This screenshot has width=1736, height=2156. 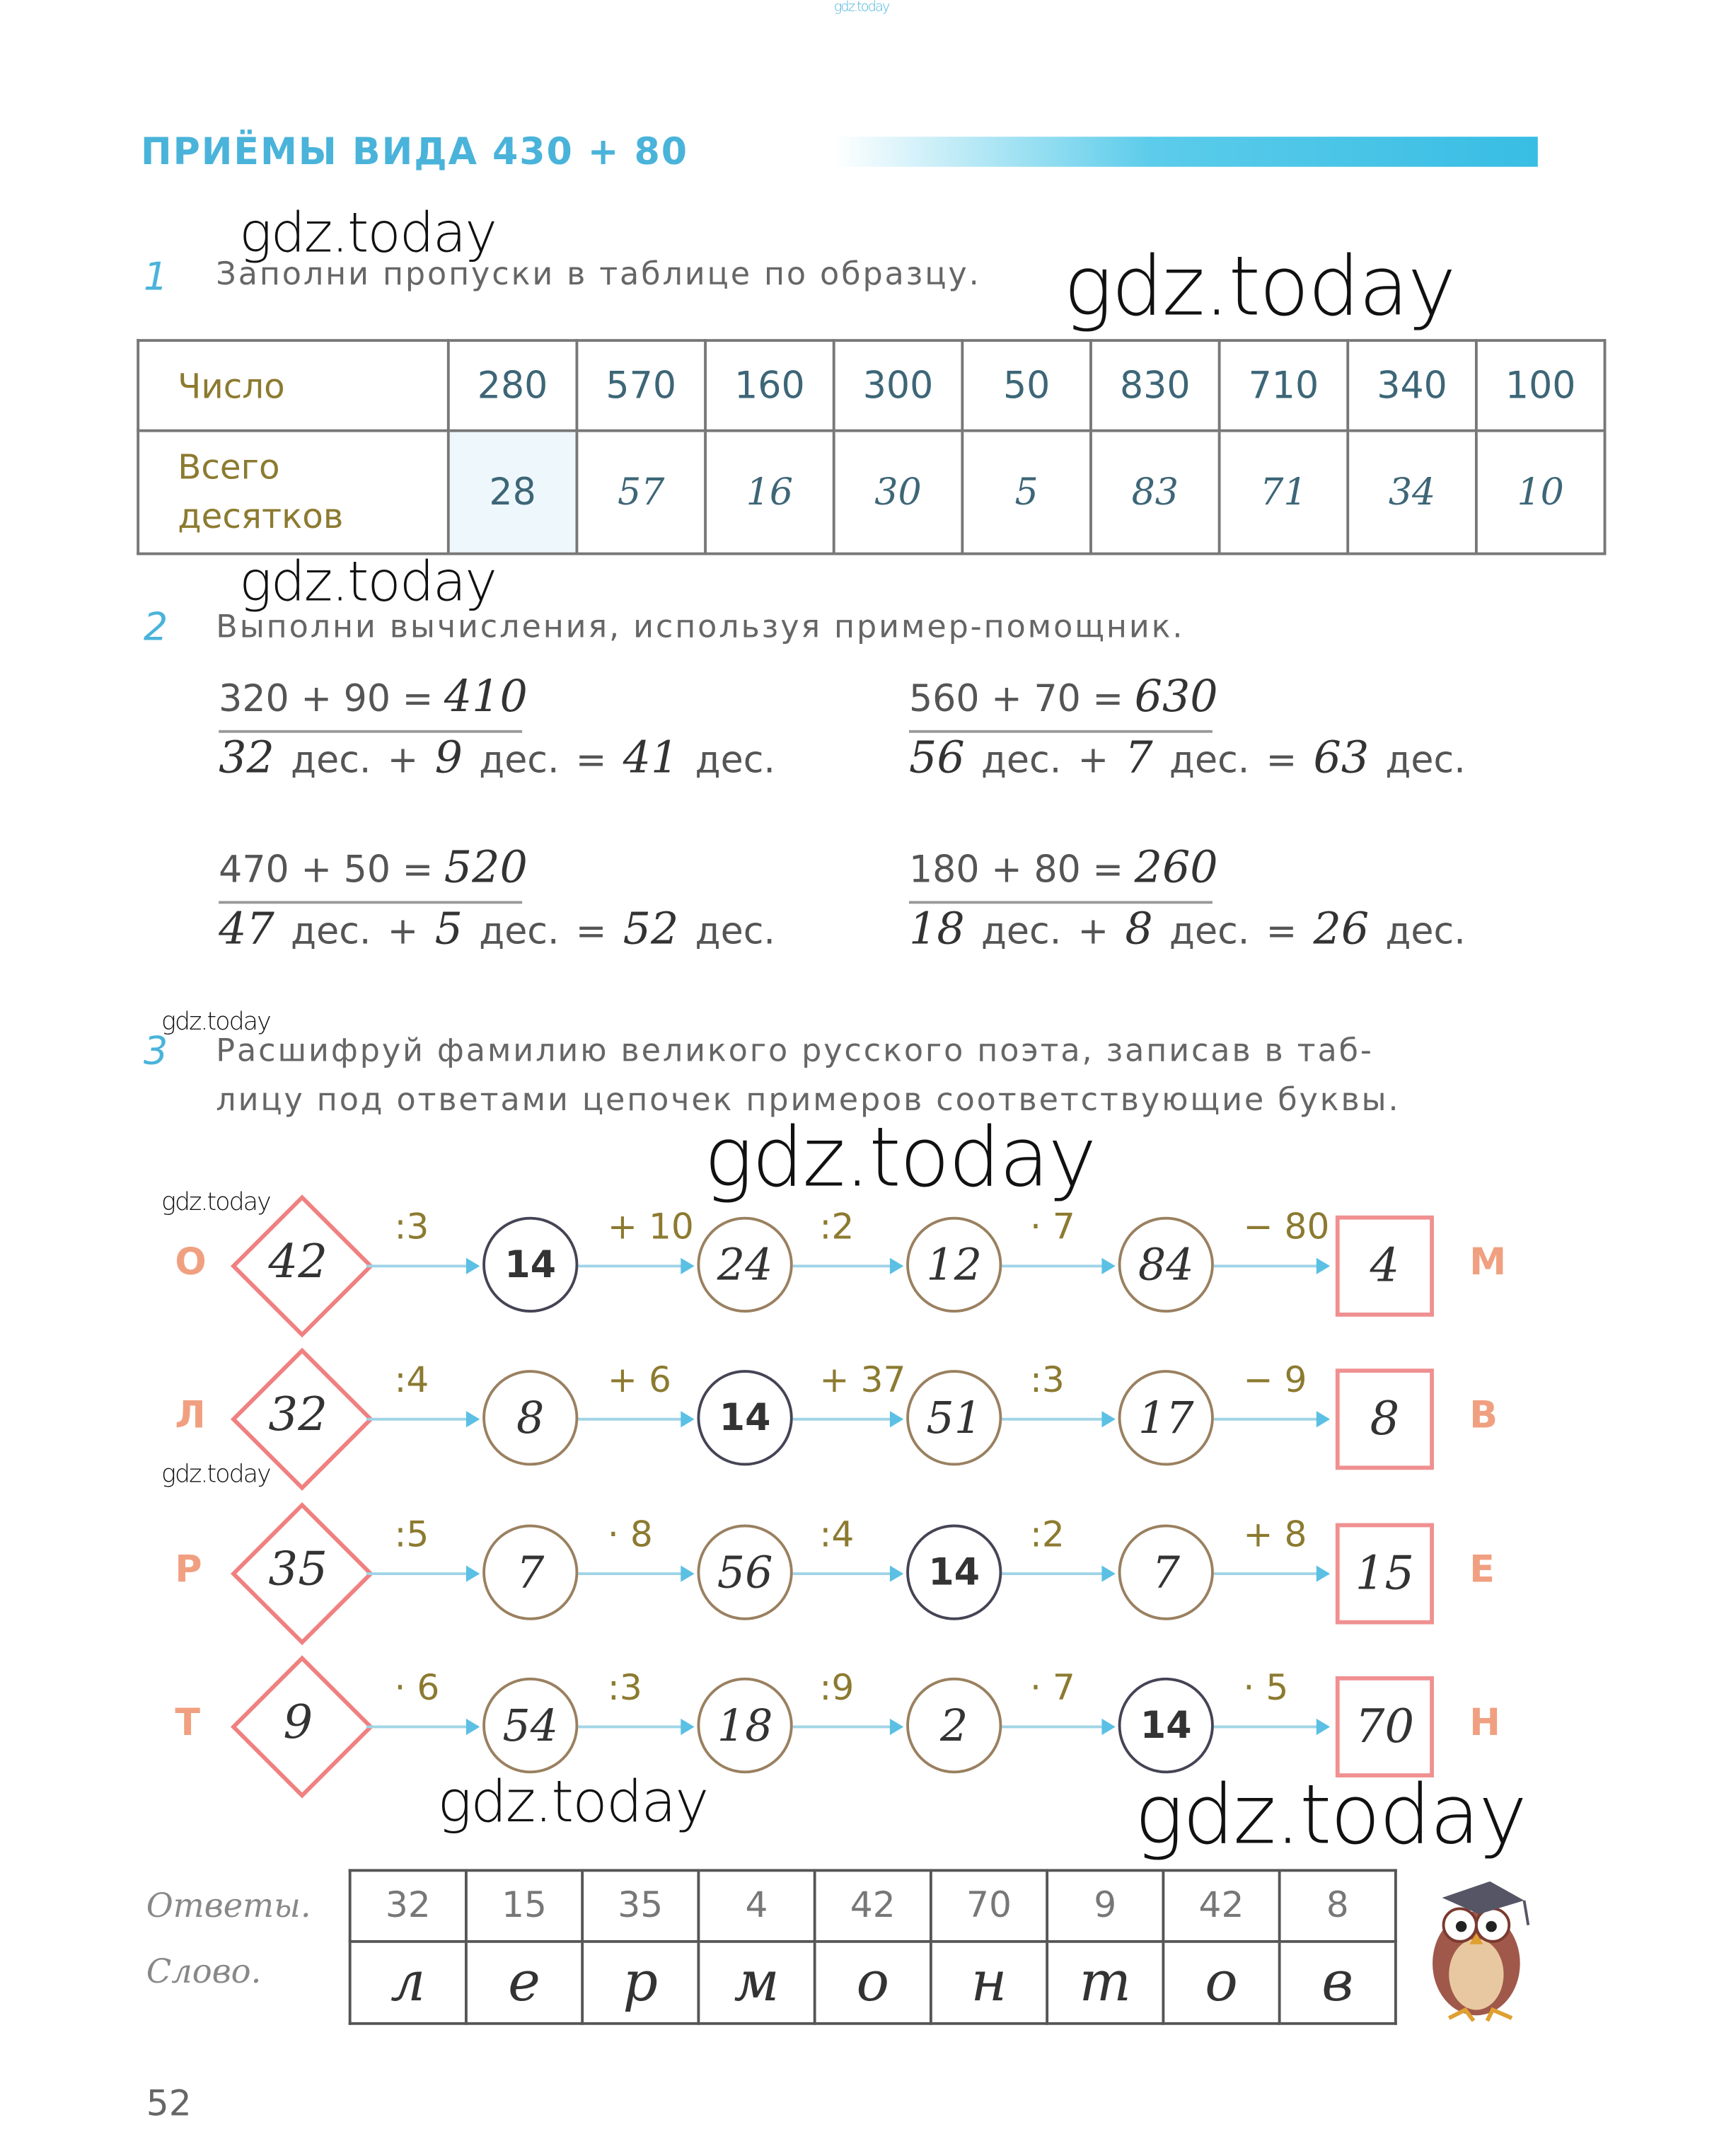 I want to click on tens-expression: 47 дес. +5 дес. = 52 дес., so click(x=506, y=928).